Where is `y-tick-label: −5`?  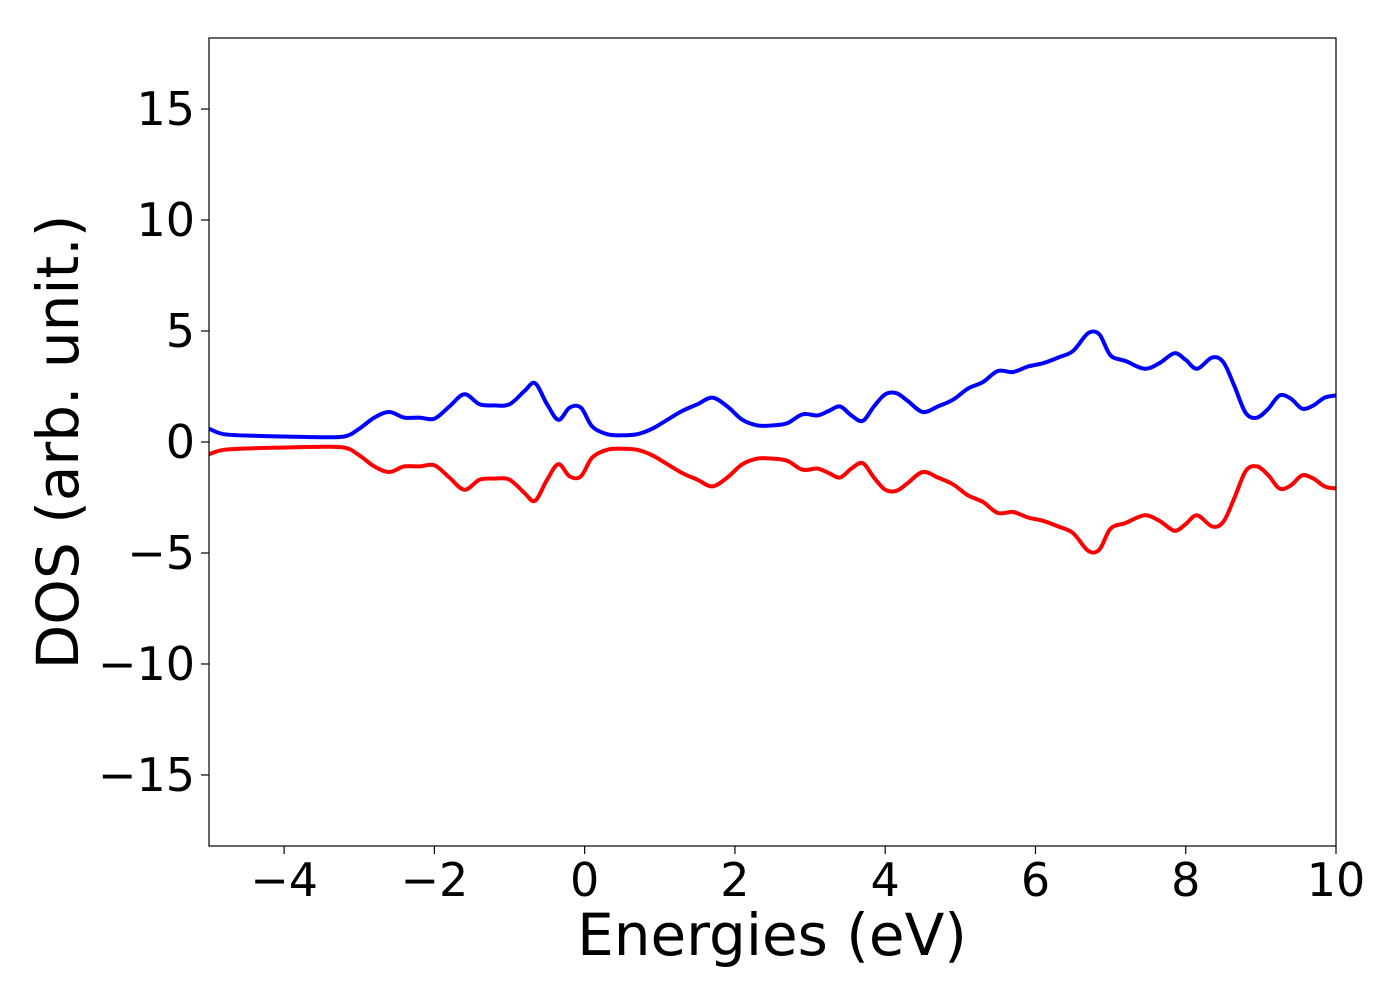
y-tick-label: −5 is located at coordinates (161, 553).